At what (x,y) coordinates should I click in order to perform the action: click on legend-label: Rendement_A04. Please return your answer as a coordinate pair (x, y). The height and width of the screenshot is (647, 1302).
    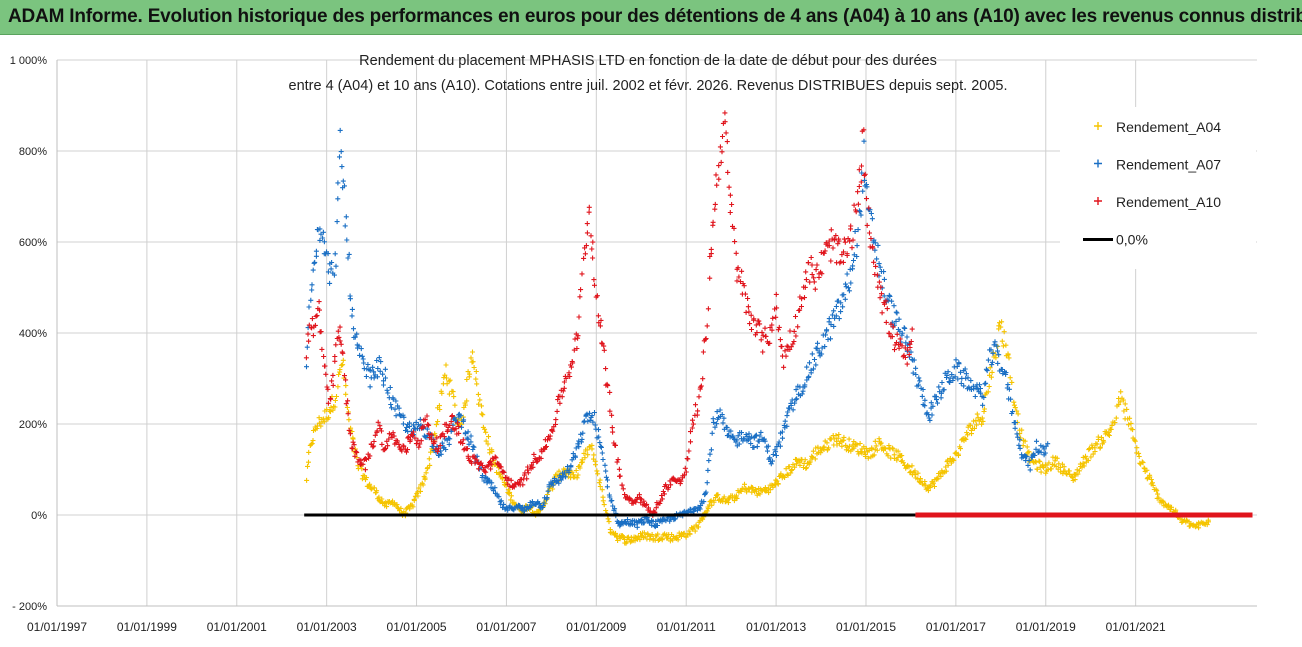
    Looking at the image, I should click on (1168, 127).